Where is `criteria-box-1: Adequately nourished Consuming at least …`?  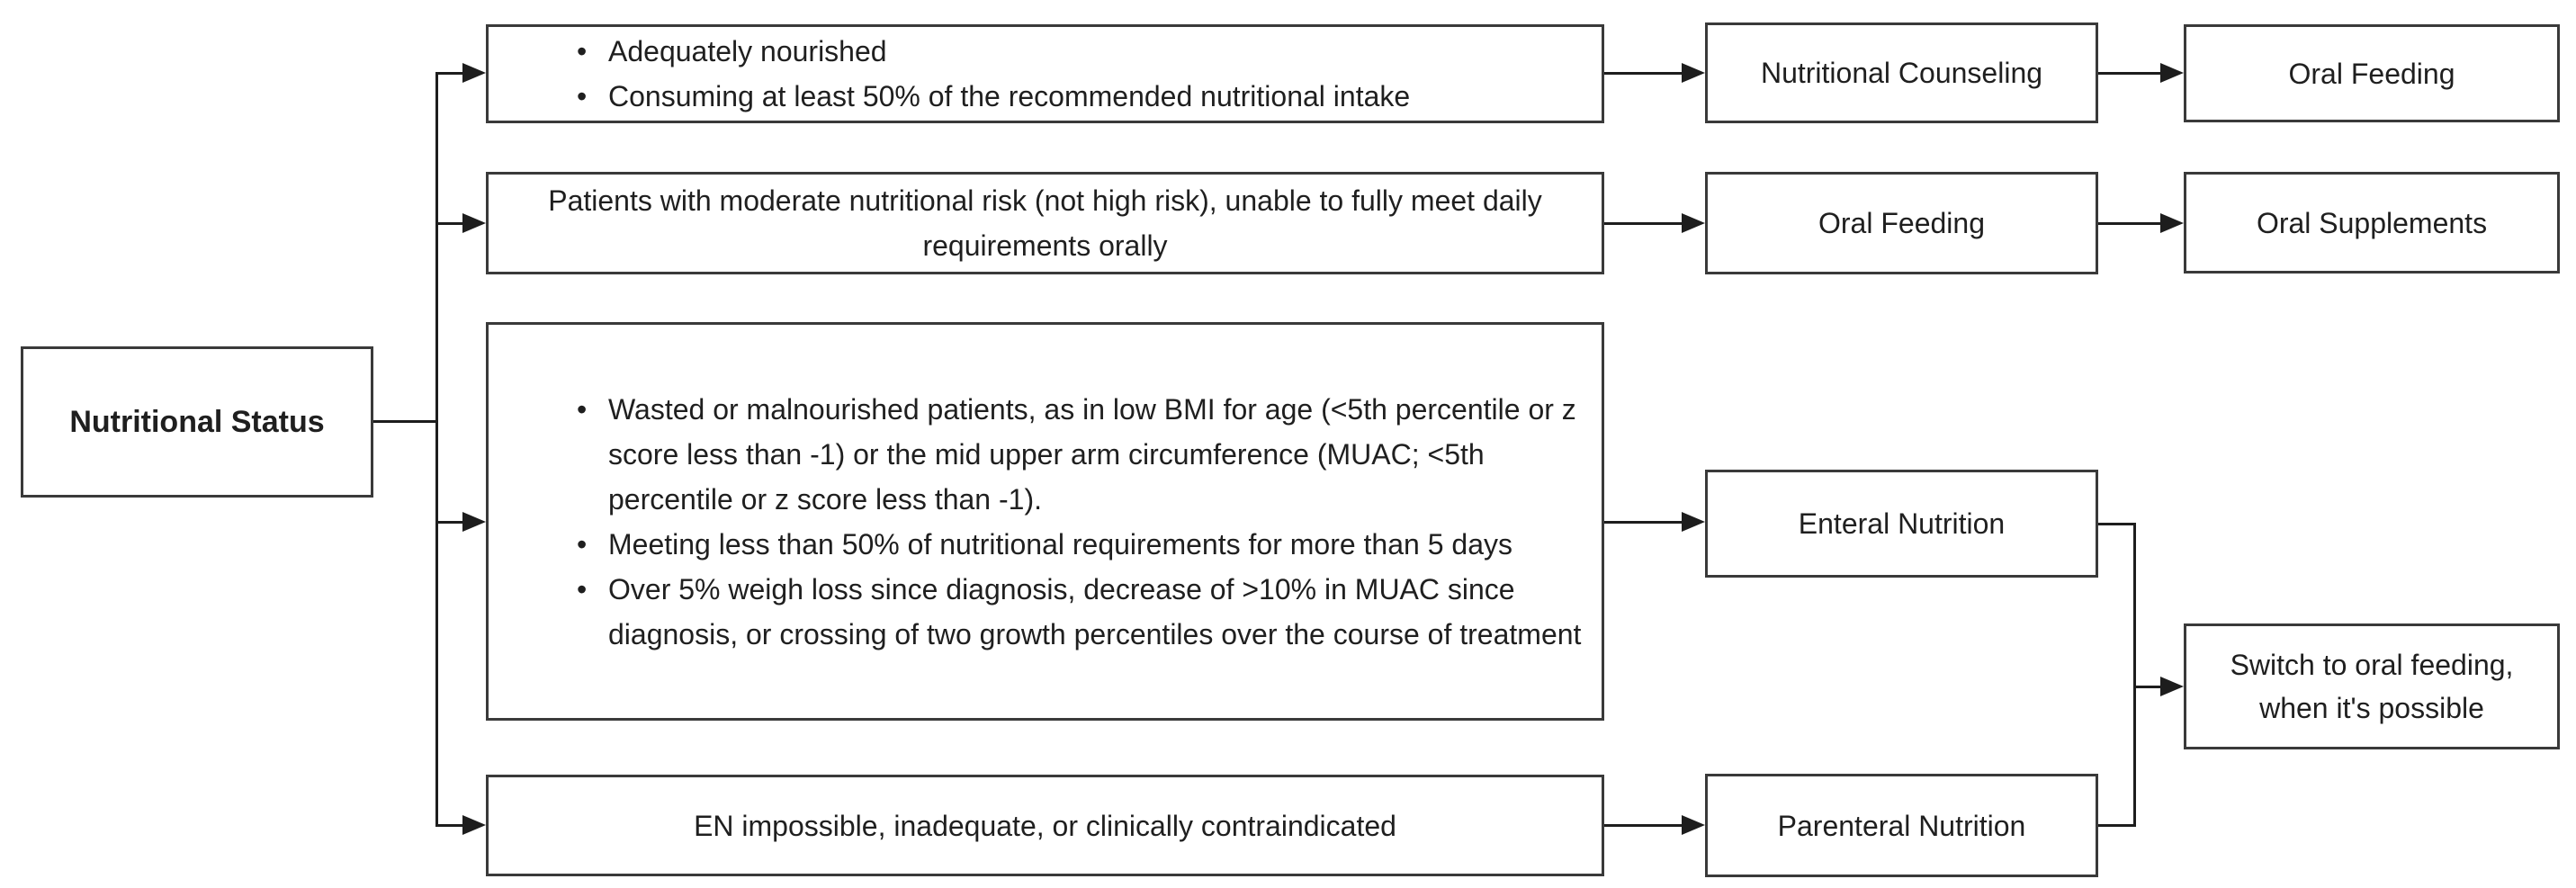 criteria-box-1: Adequately nourished Consuming at least … is located at coordinates (1045, 73).